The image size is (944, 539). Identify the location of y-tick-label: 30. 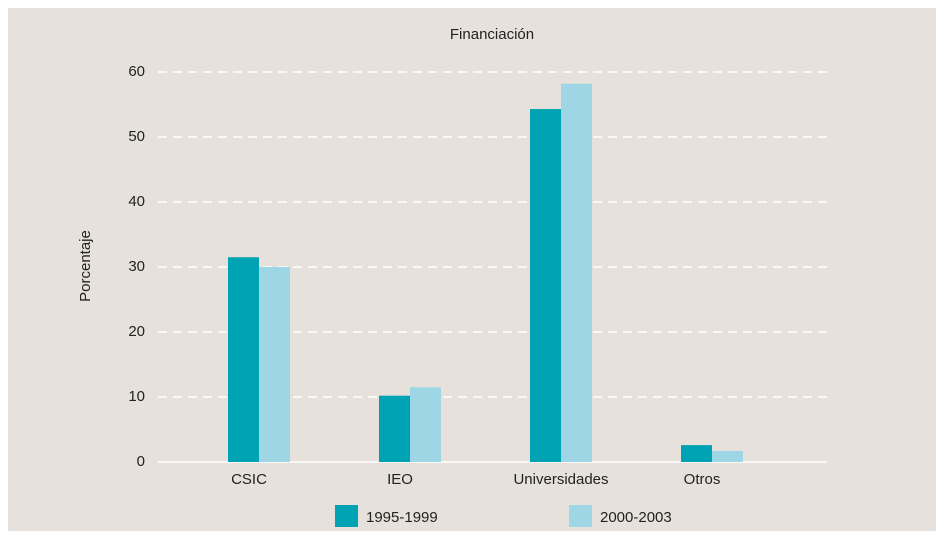
(136, 266).